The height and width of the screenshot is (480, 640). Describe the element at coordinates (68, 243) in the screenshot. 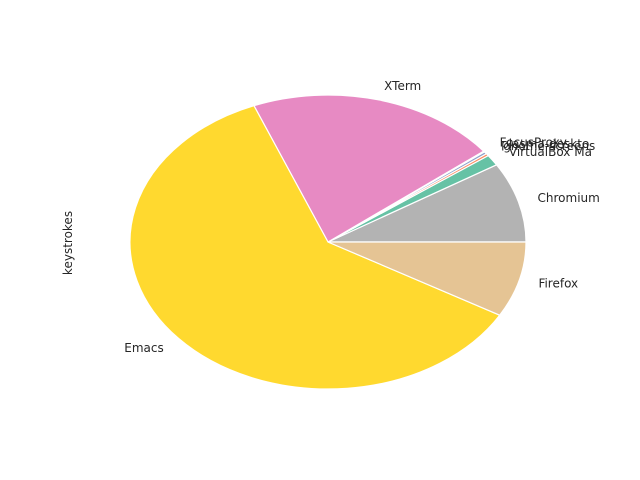

I see `y-axis-label: keystrokes` at that location.